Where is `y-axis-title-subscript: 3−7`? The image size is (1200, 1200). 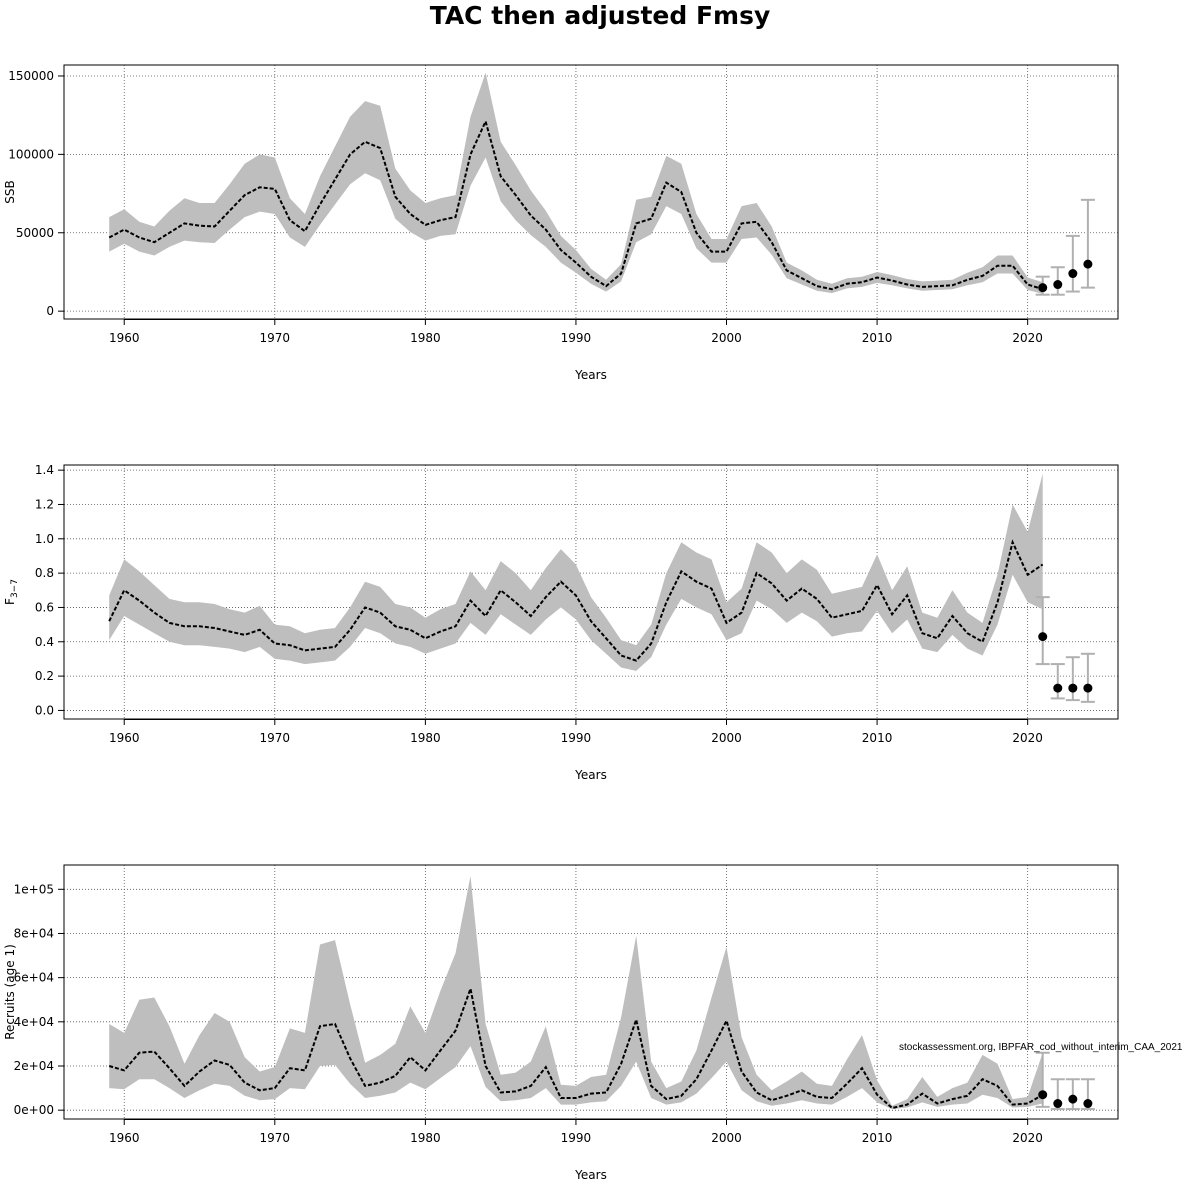 y-axis-title-subscript: 3−7 is located at coordinates (15, 588).